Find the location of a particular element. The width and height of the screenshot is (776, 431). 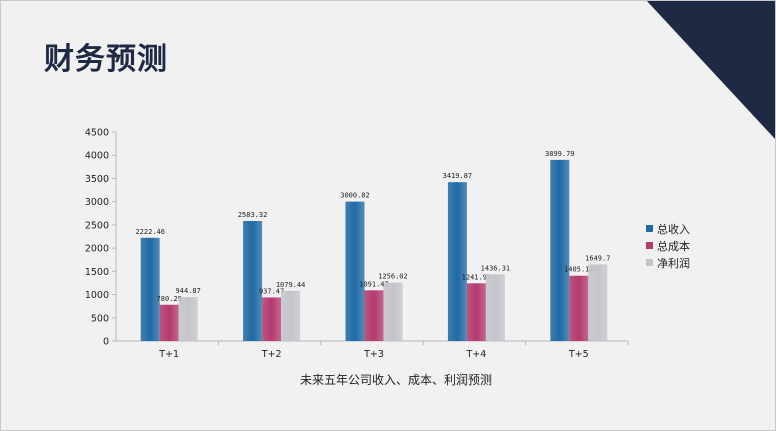

y-tick-label: 0 is located at coordinates (106, 342).